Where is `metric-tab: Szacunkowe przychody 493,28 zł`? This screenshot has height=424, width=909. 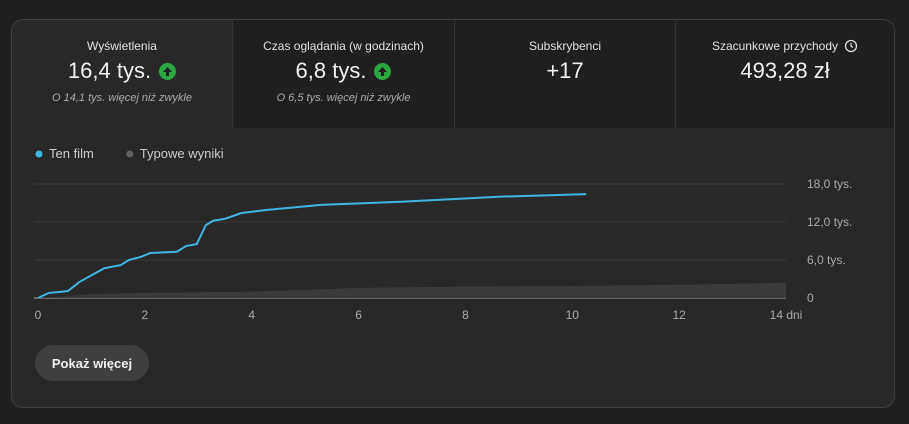
metric-tab: Szacunkowe przychody 493,28 zł is located at coordinates (784, 74).